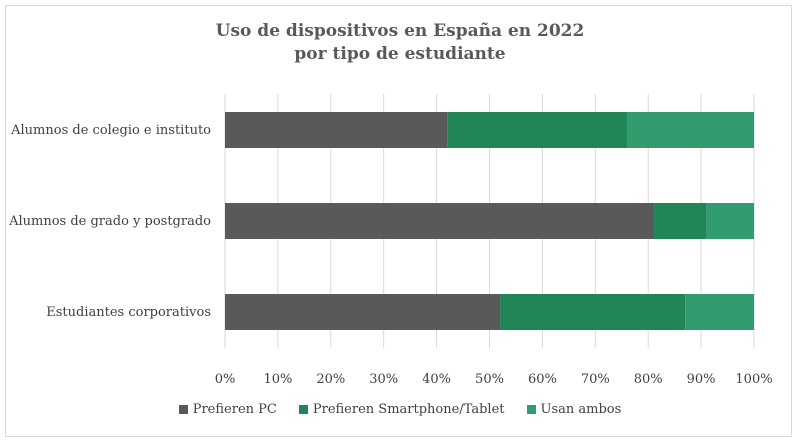  I want to click on x-tick-label: 70%, so click(595, 379).